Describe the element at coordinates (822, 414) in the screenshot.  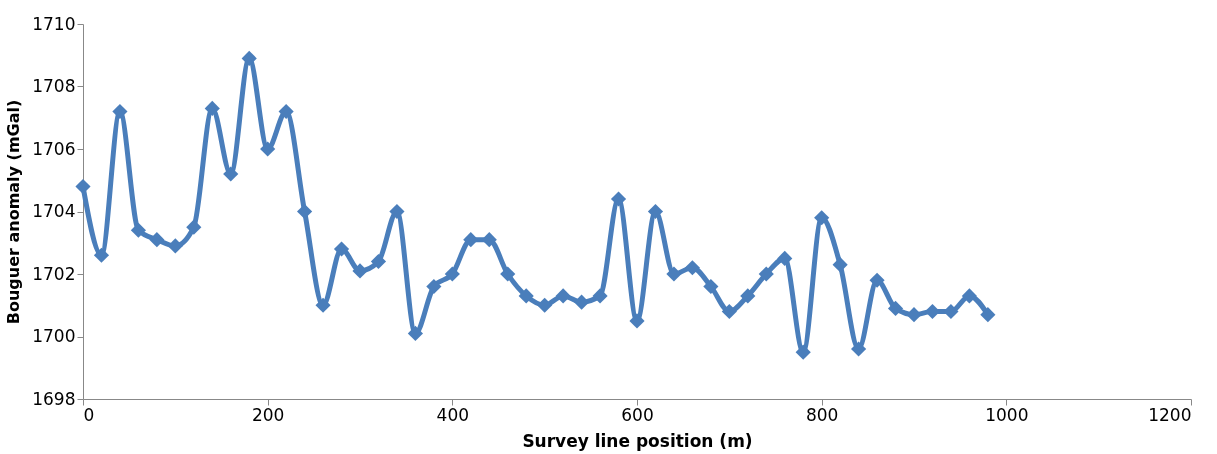
I see `x-tick-label: 800` at that location.